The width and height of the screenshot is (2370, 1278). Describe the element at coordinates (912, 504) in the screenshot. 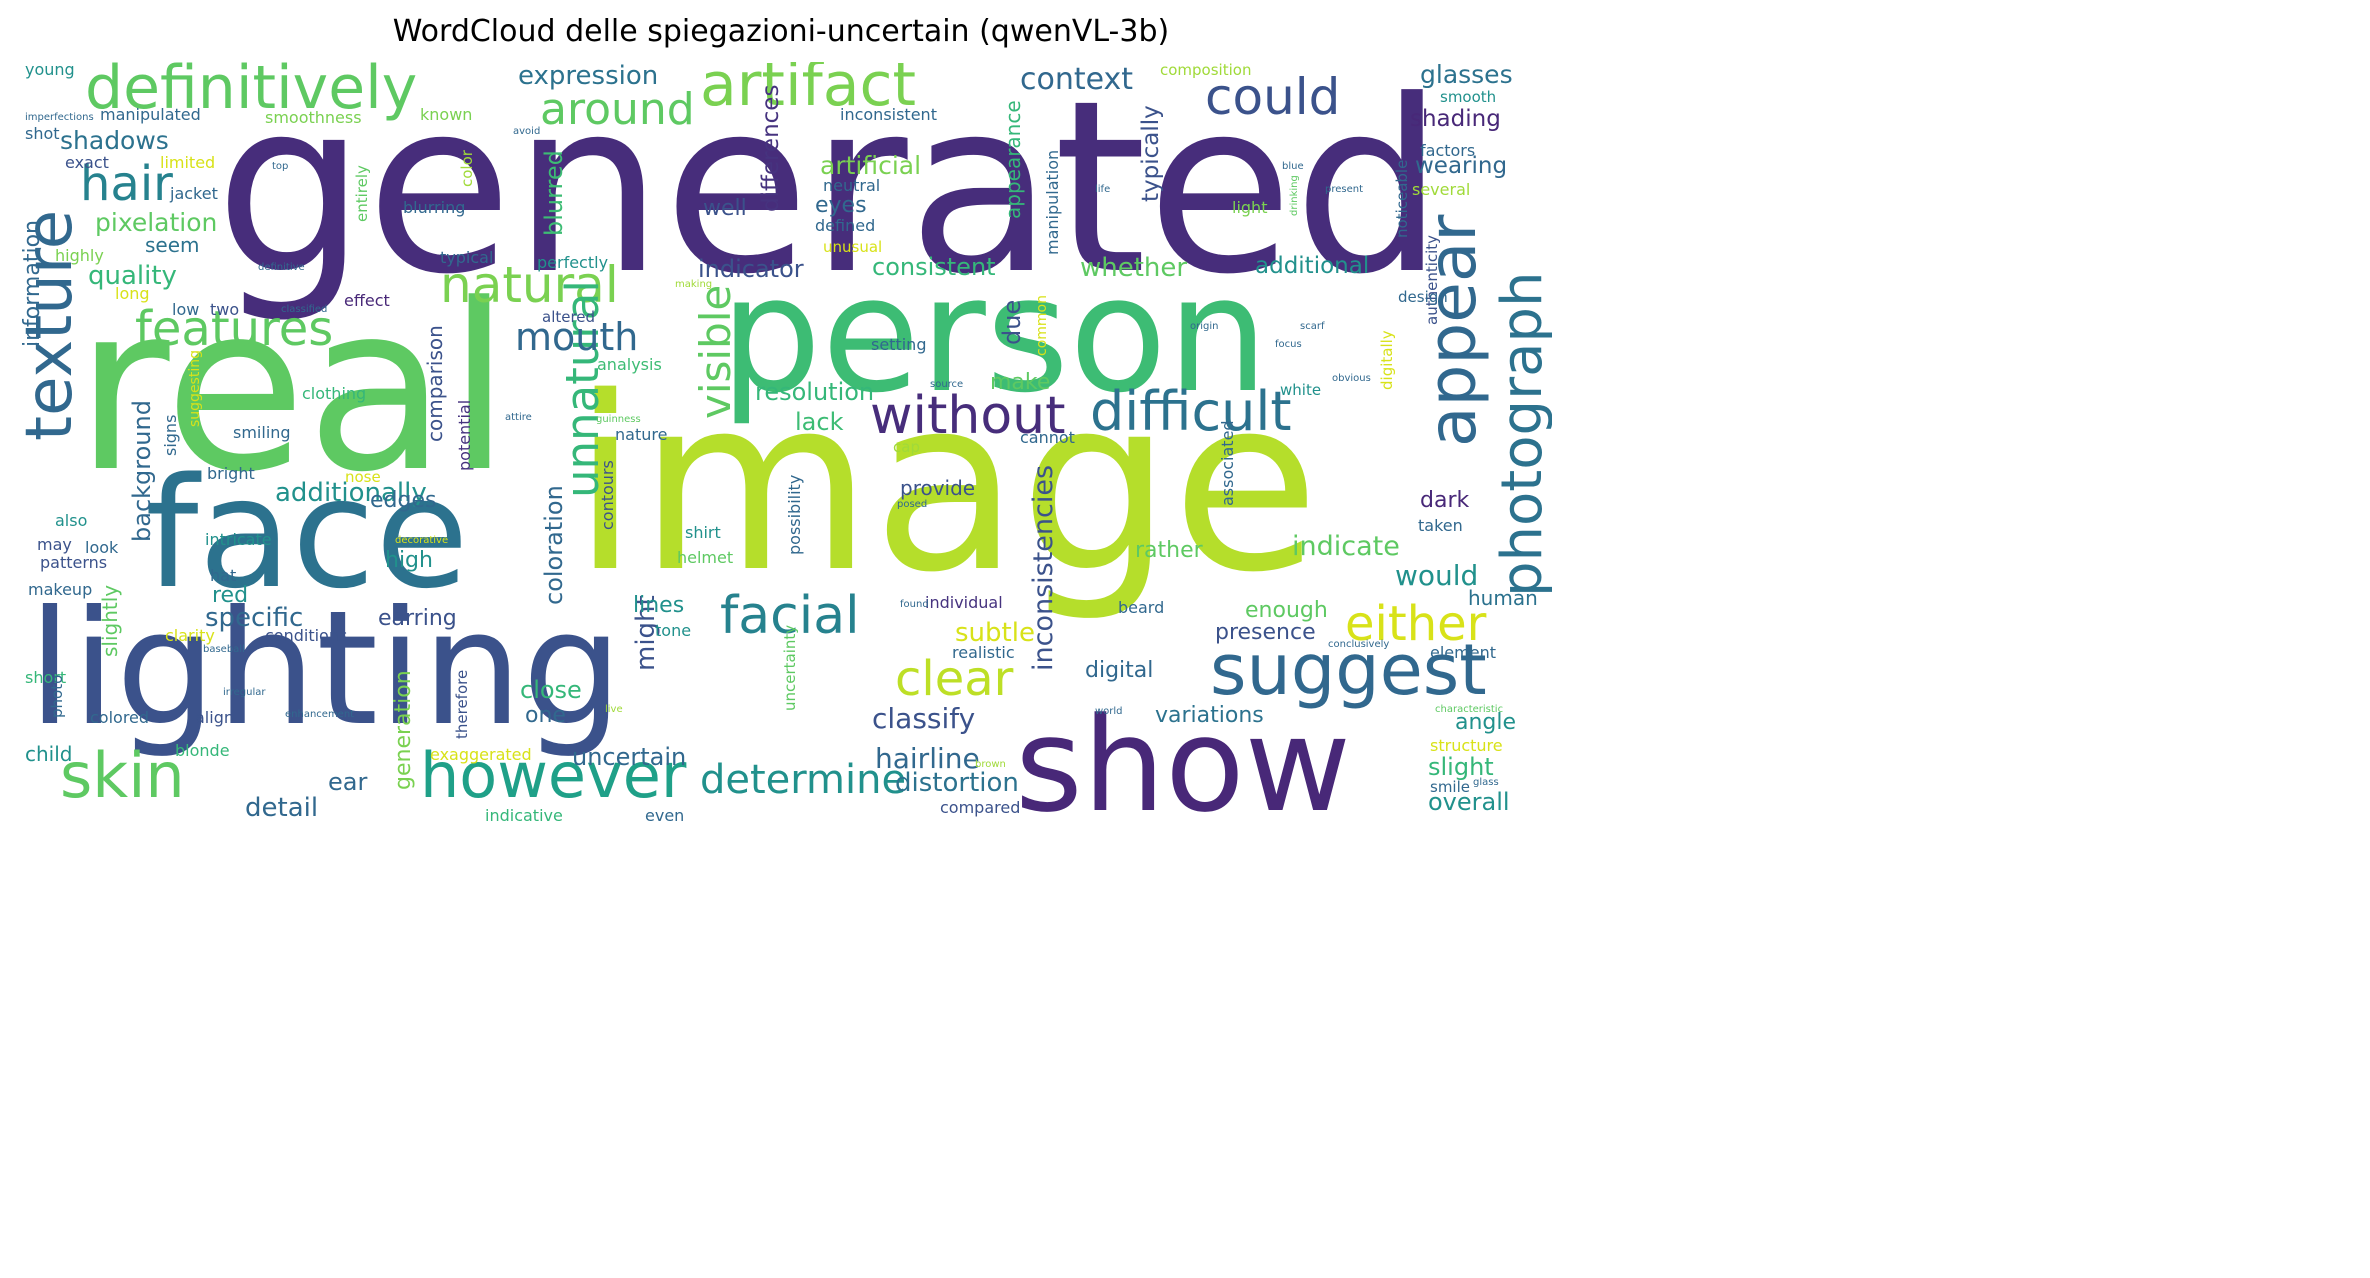

I see `cloud-word: posed` at that location.